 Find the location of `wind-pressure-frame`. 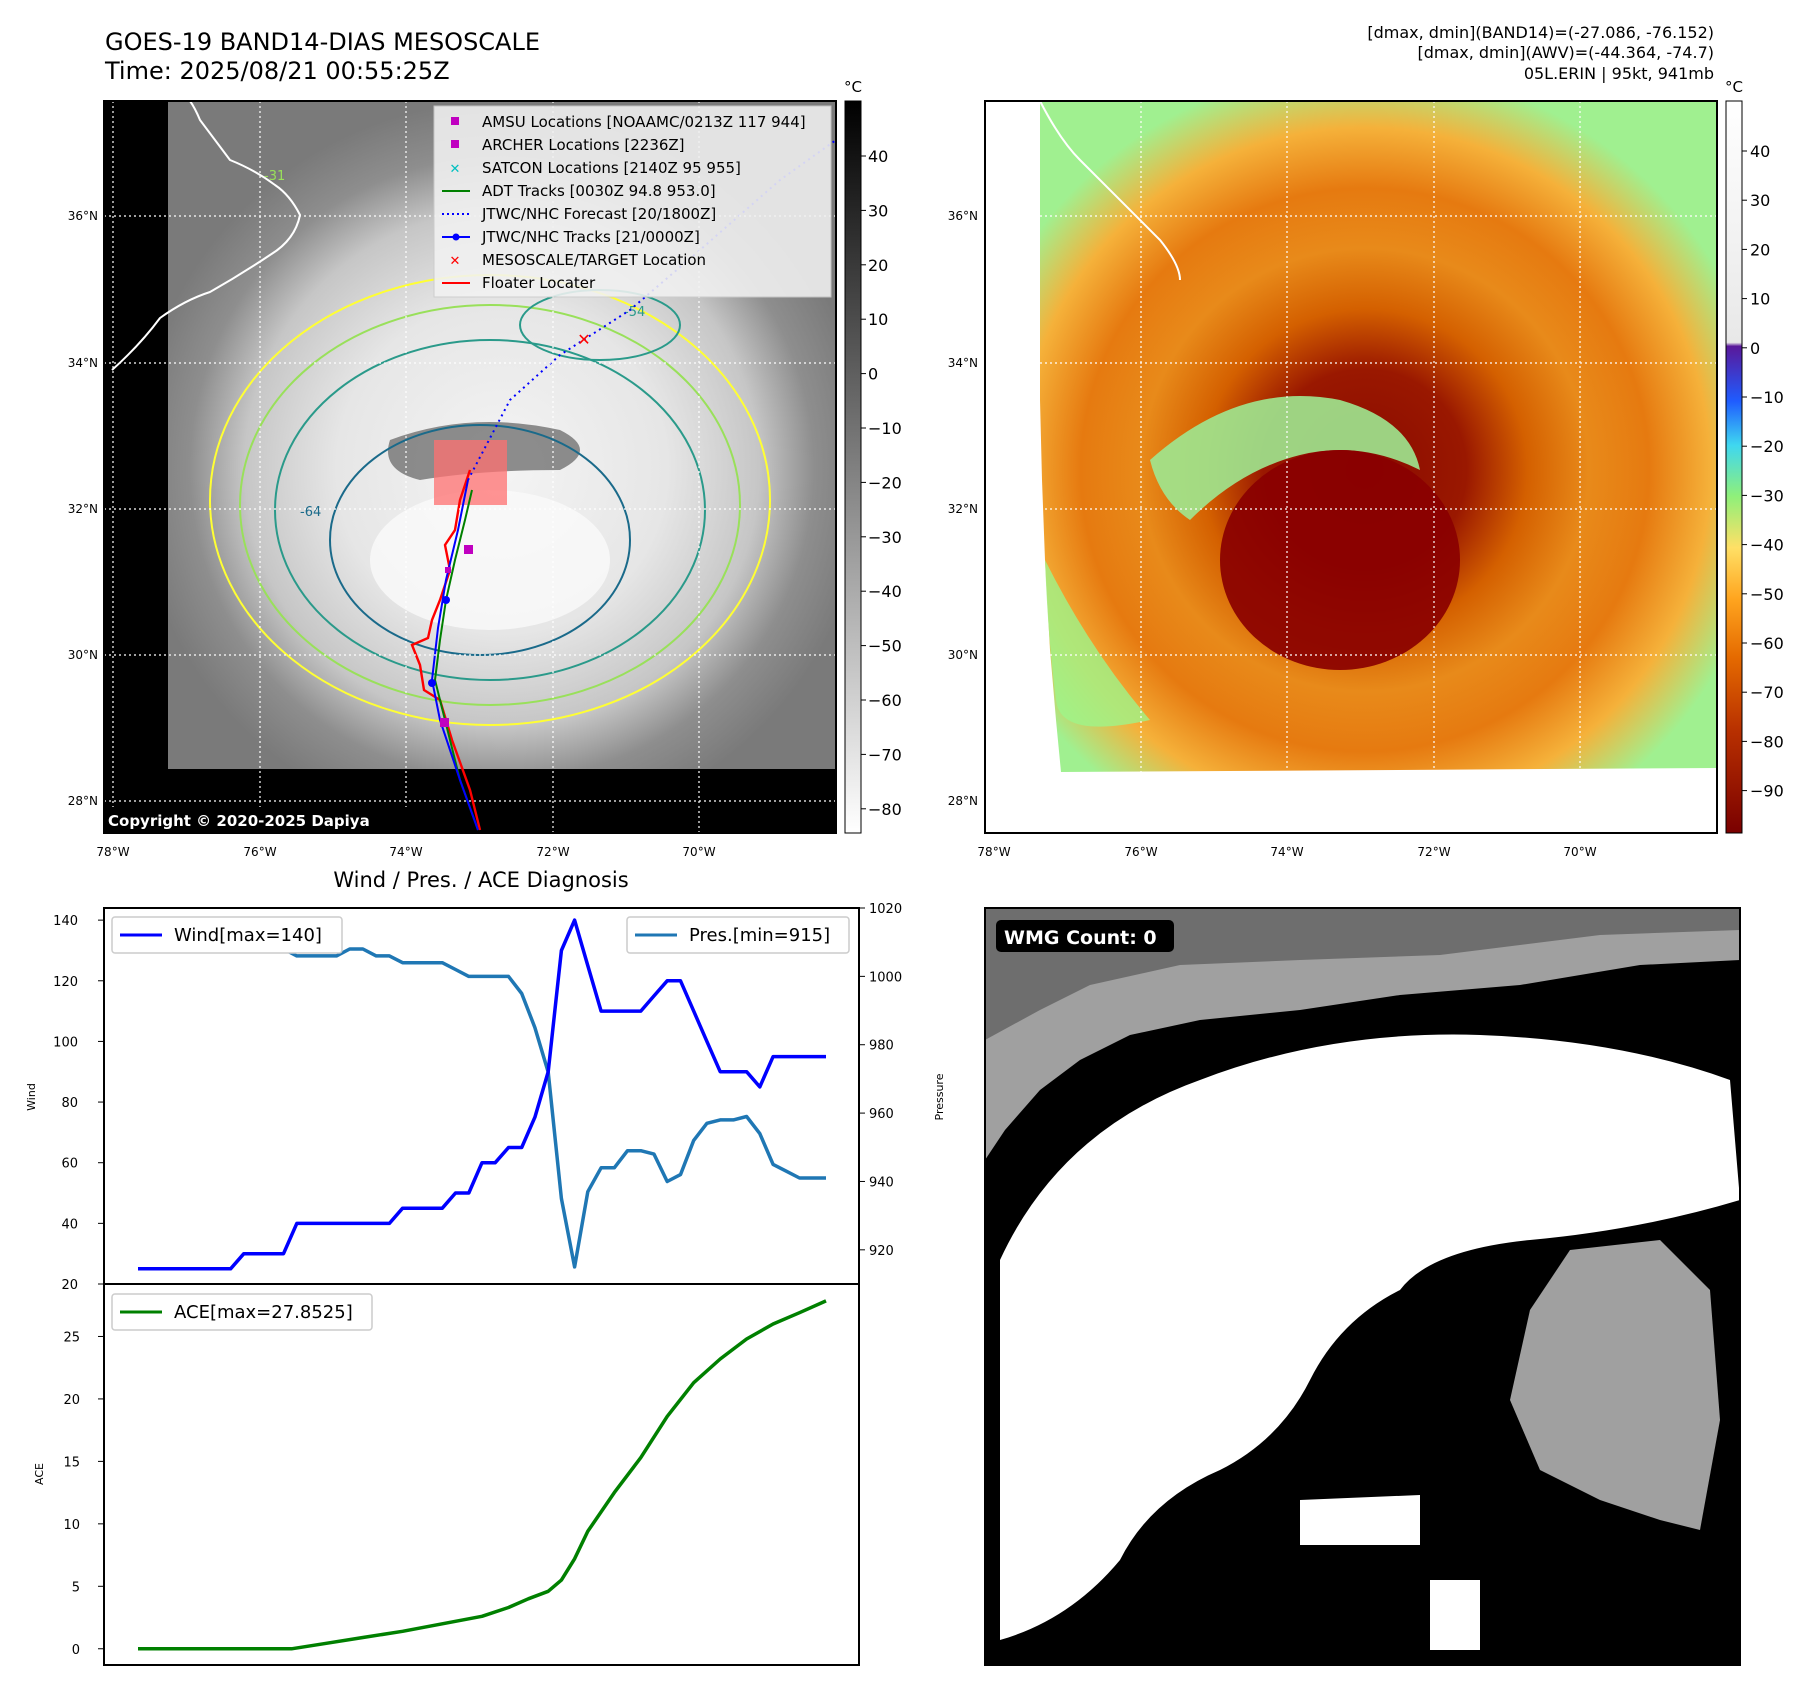

wind-pressure-frame is located at coordinates (481, 1096).